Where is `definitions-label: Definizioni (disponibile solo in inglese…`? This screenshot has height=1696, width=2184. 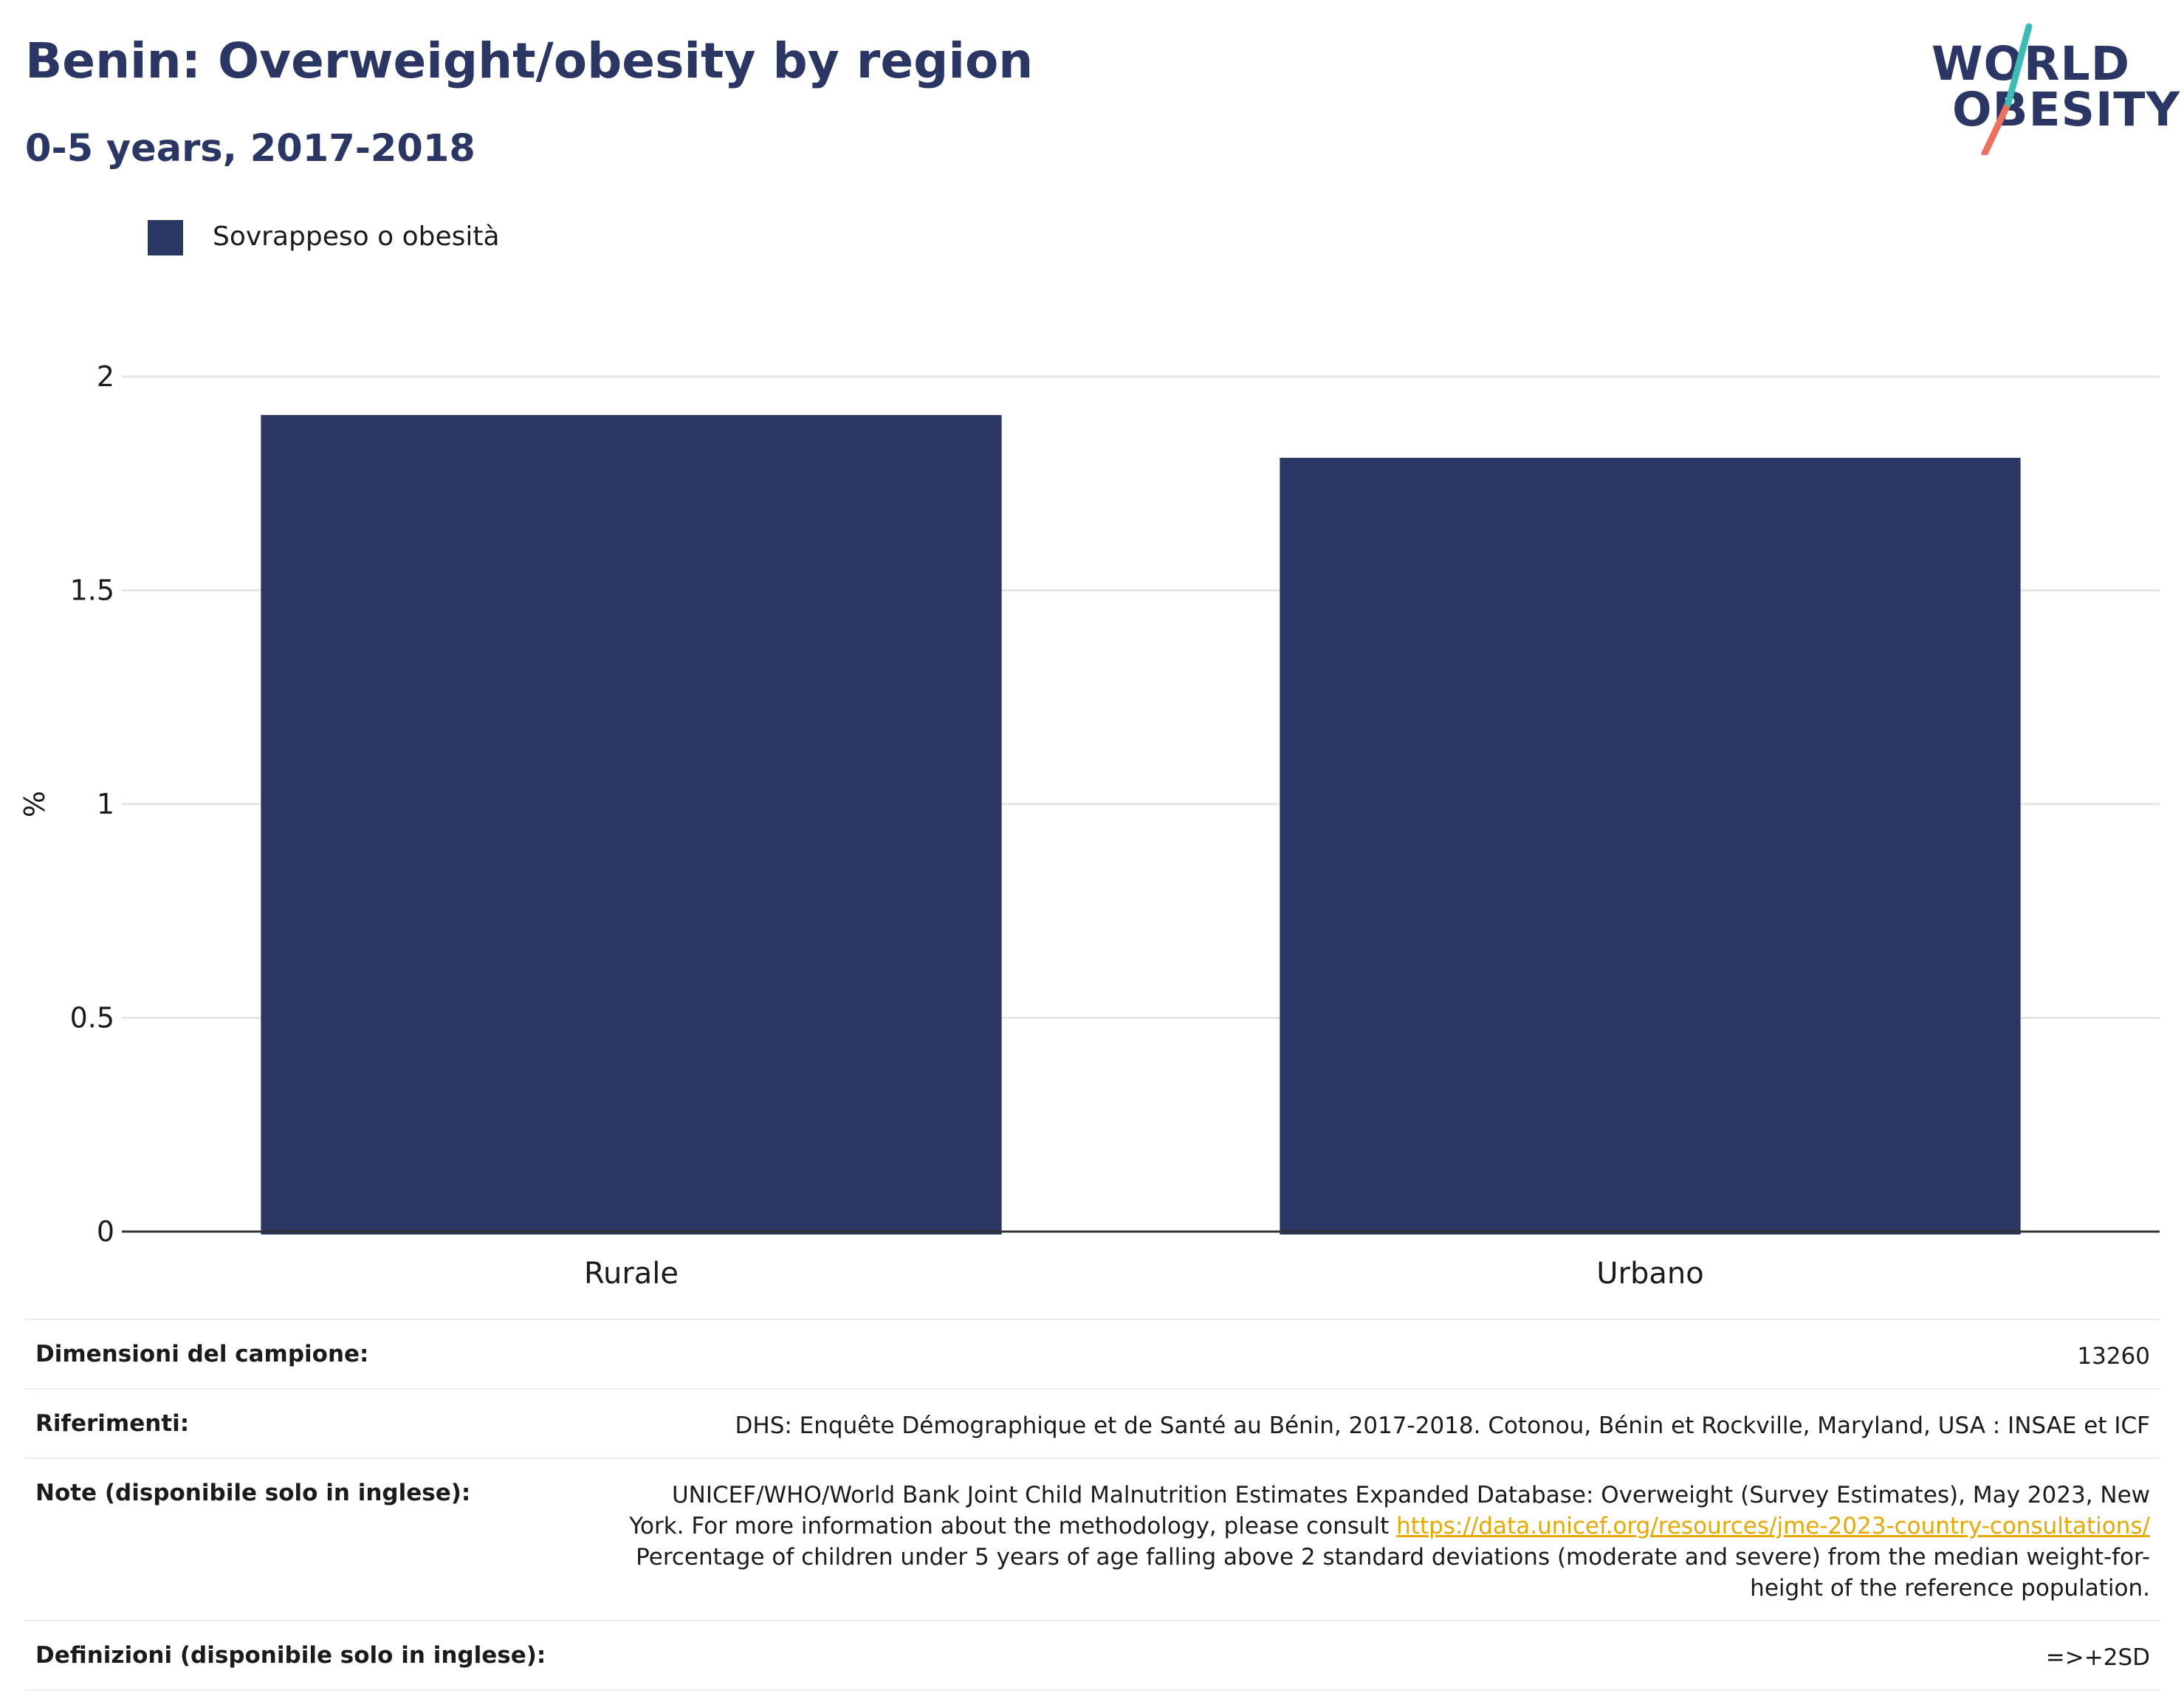
definitions-label: Definizioni (disponibile solo in inglese… is located at coordinates (291, 1655).